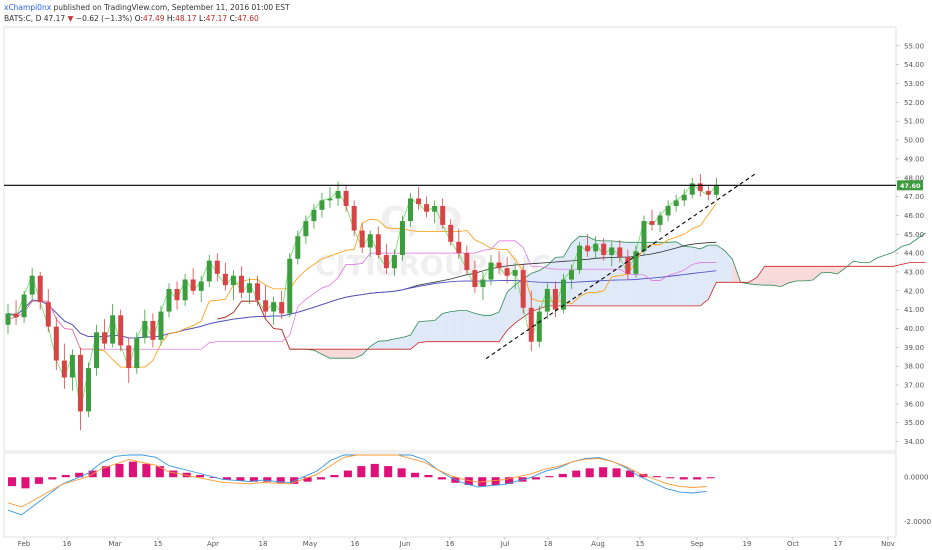 This screenshot has width=932, height=550. I want to click on y-tick-label: 44.00, so click(914, 254).